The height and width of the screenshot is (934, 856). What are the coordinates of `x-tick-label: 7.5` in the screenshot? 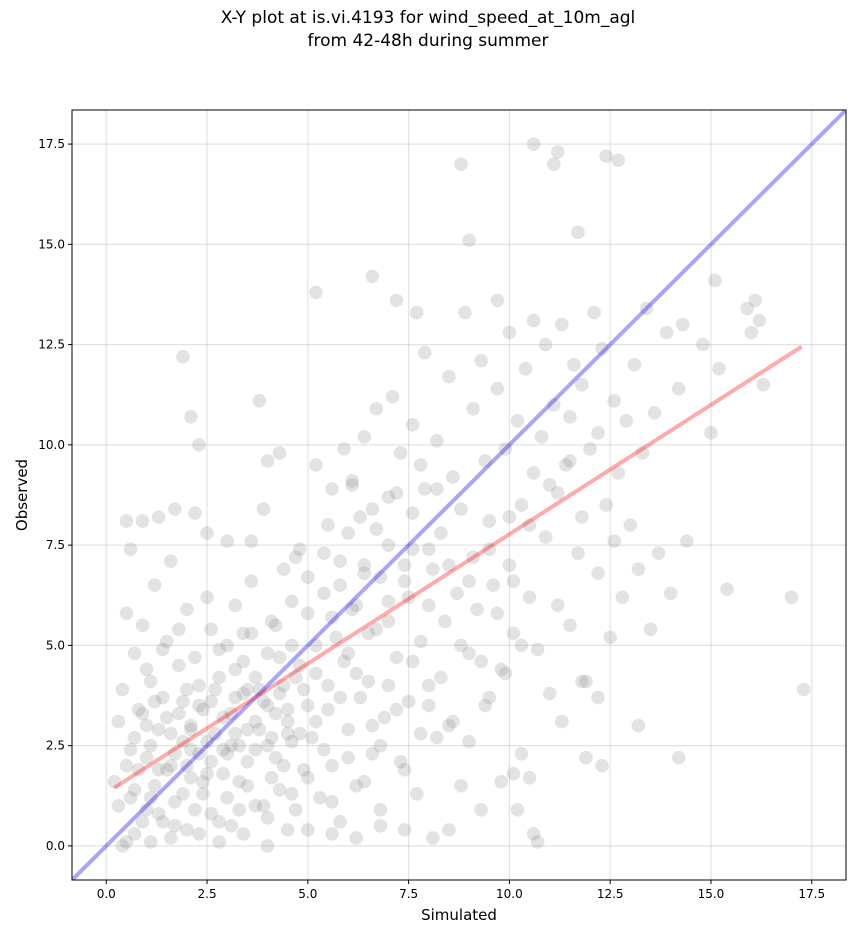 It's located at (408, 894).